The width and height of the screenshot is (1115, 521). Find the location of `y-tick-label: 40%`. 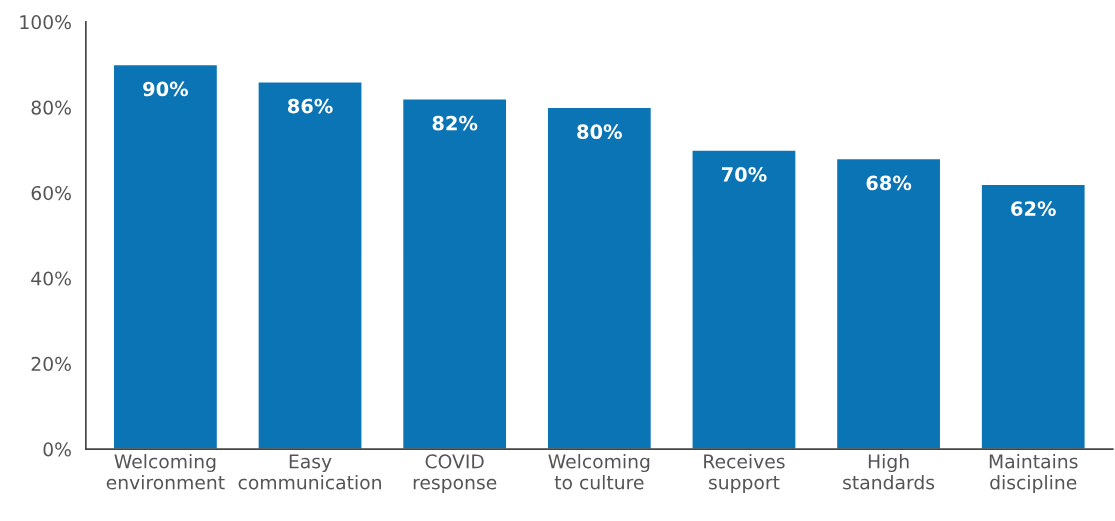

y-tick-label: 40% is located at coordinates (51, 278).